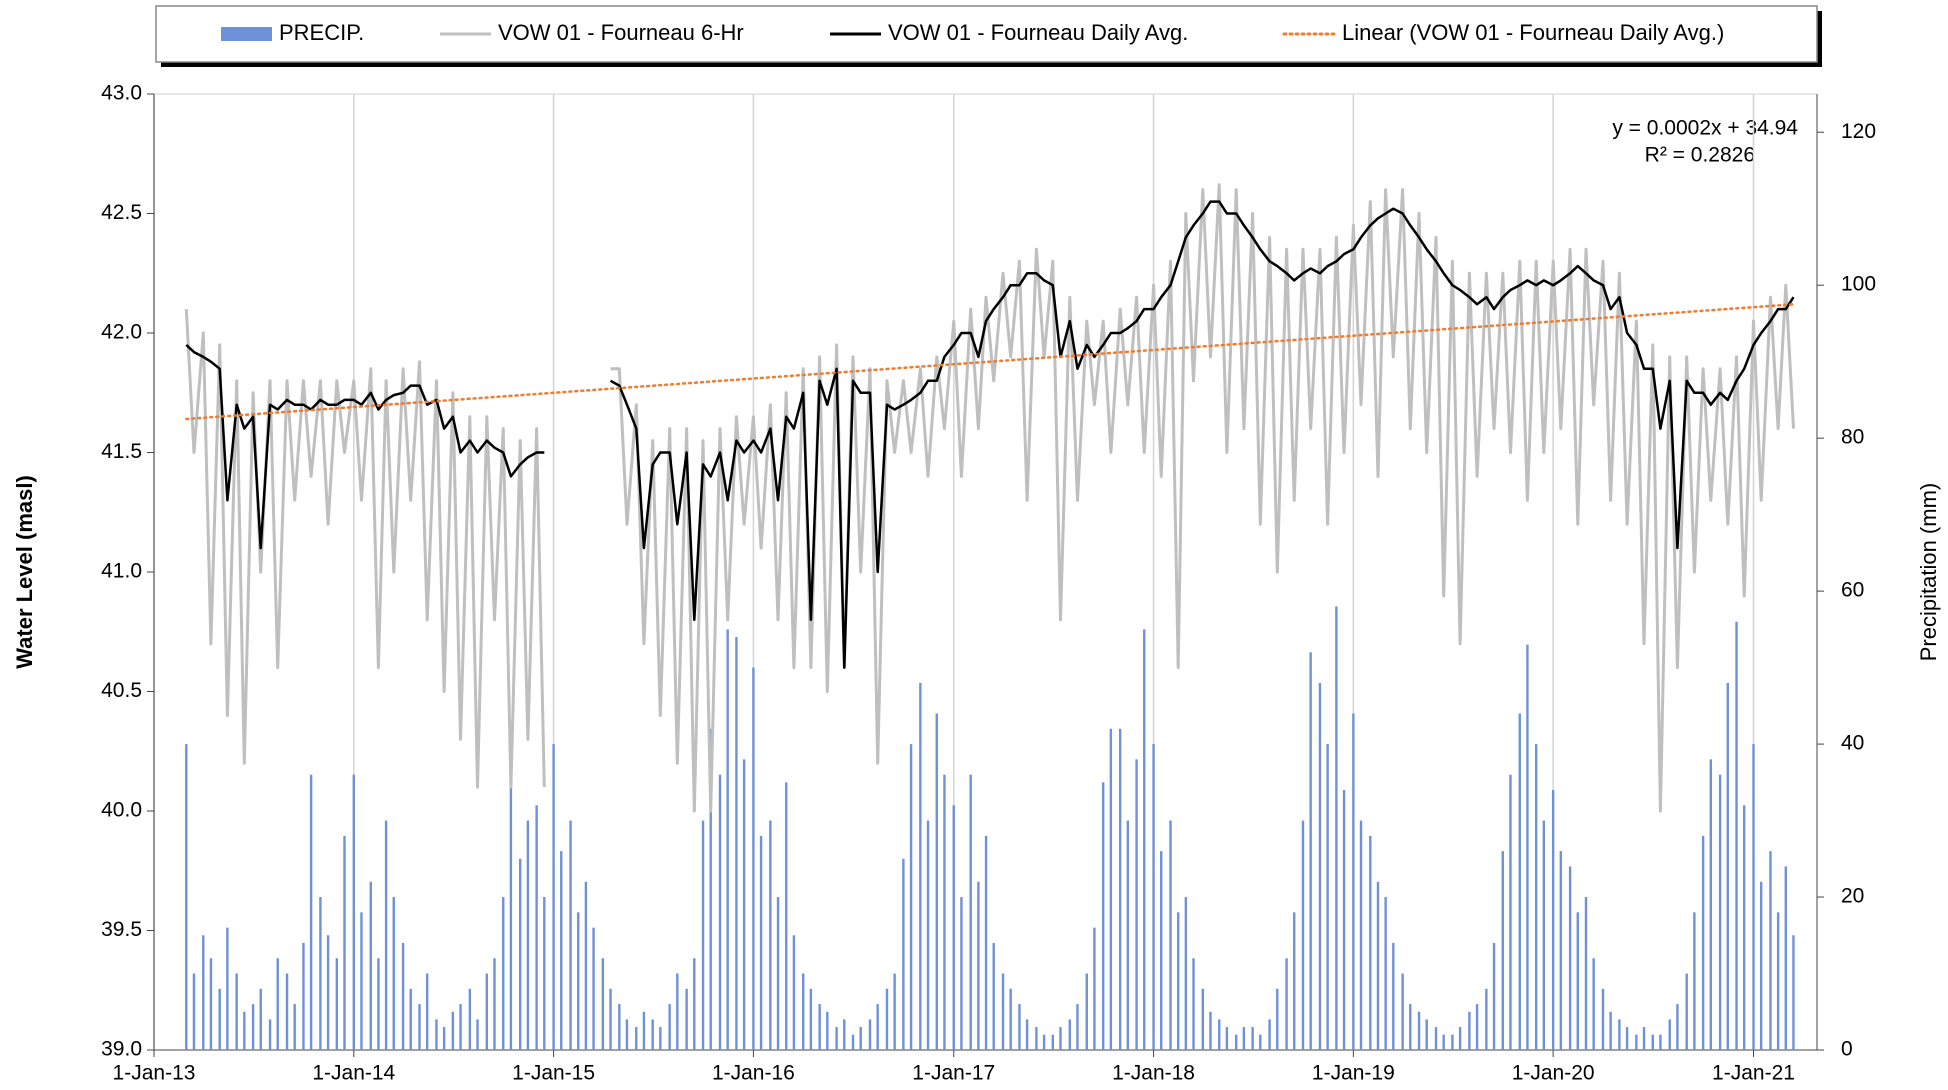 This screenshot has height=1090, width=1948. Describe the element at coordinates (621, 32) in the screenshot. I see `legend-label: VOW 01 - Fourneau 6-Hr` at that location.